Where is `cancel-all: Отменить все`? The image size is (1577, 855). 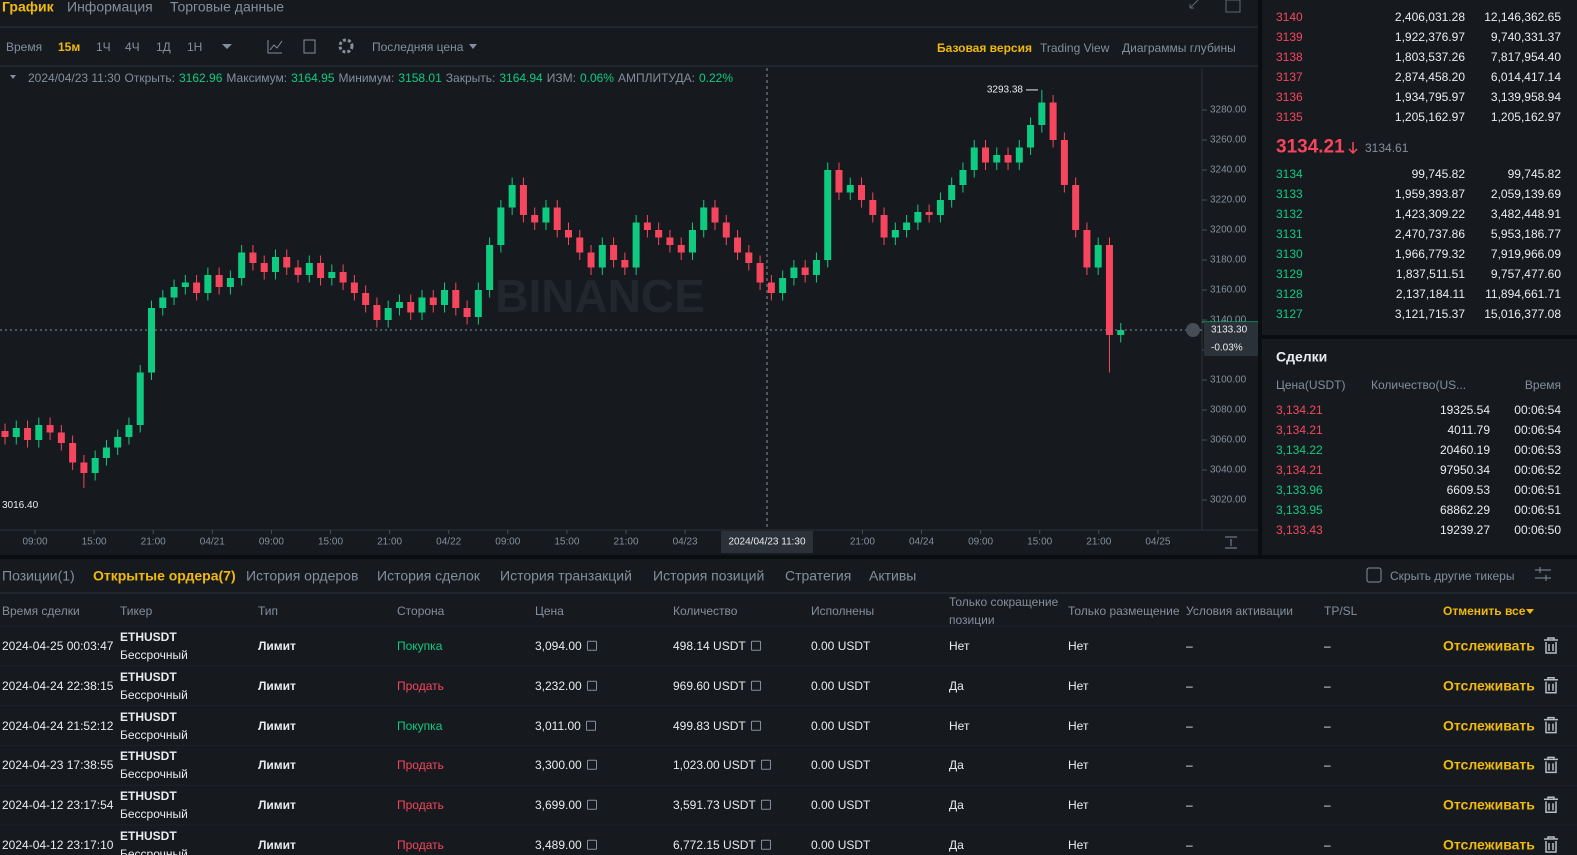
cancel-all: Отменить все is located at coordinates (1484, 610).